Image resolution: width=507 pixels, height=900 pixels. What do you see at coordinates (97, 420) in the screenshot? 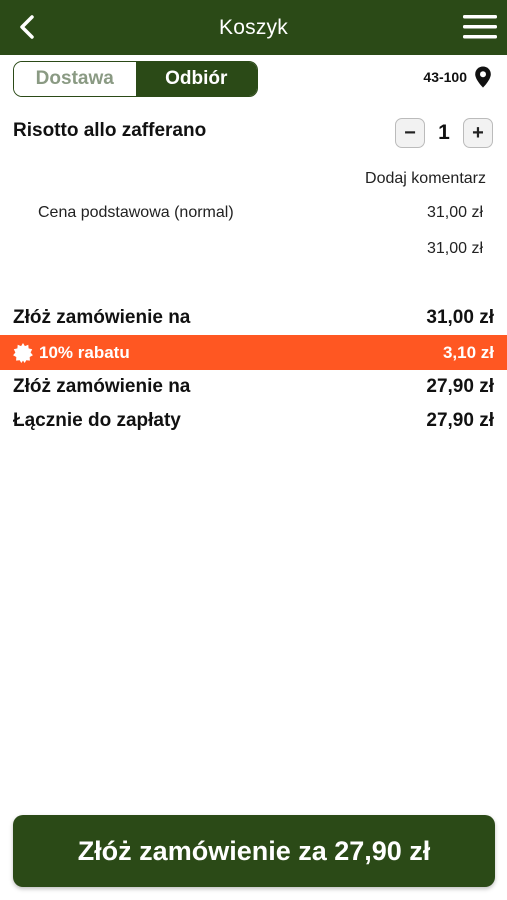
I see `total-label: Łącznie do zapłaty` at bounding box center [97, 420].